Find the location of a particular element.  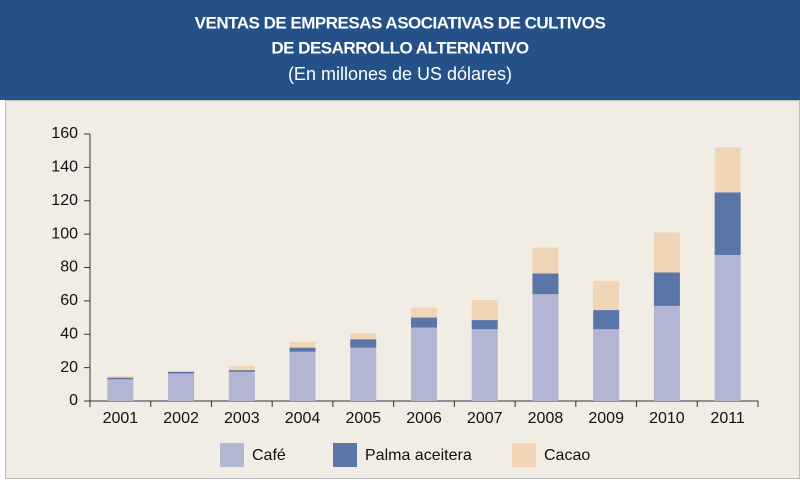

x-tick-label: 2002 is located at coordinates (181, 418).